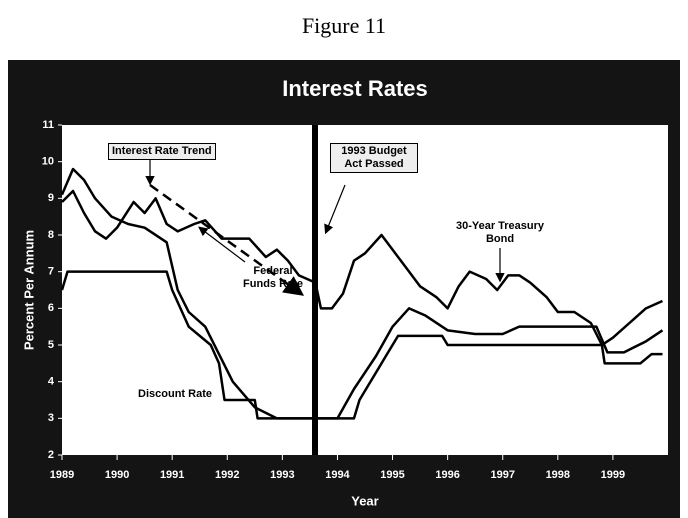 The height and width of the screenshot is (518, 688). I want to click on x-tick-label: 1997, so click(502, 475).